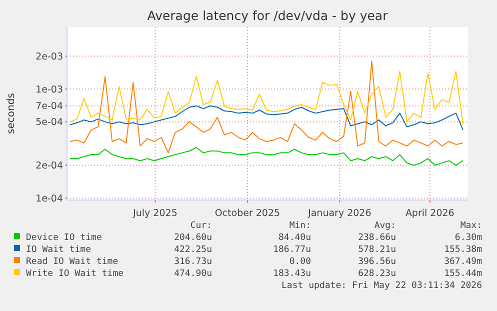  I want to click on legend-label: Device IO time, so click(64, 238).